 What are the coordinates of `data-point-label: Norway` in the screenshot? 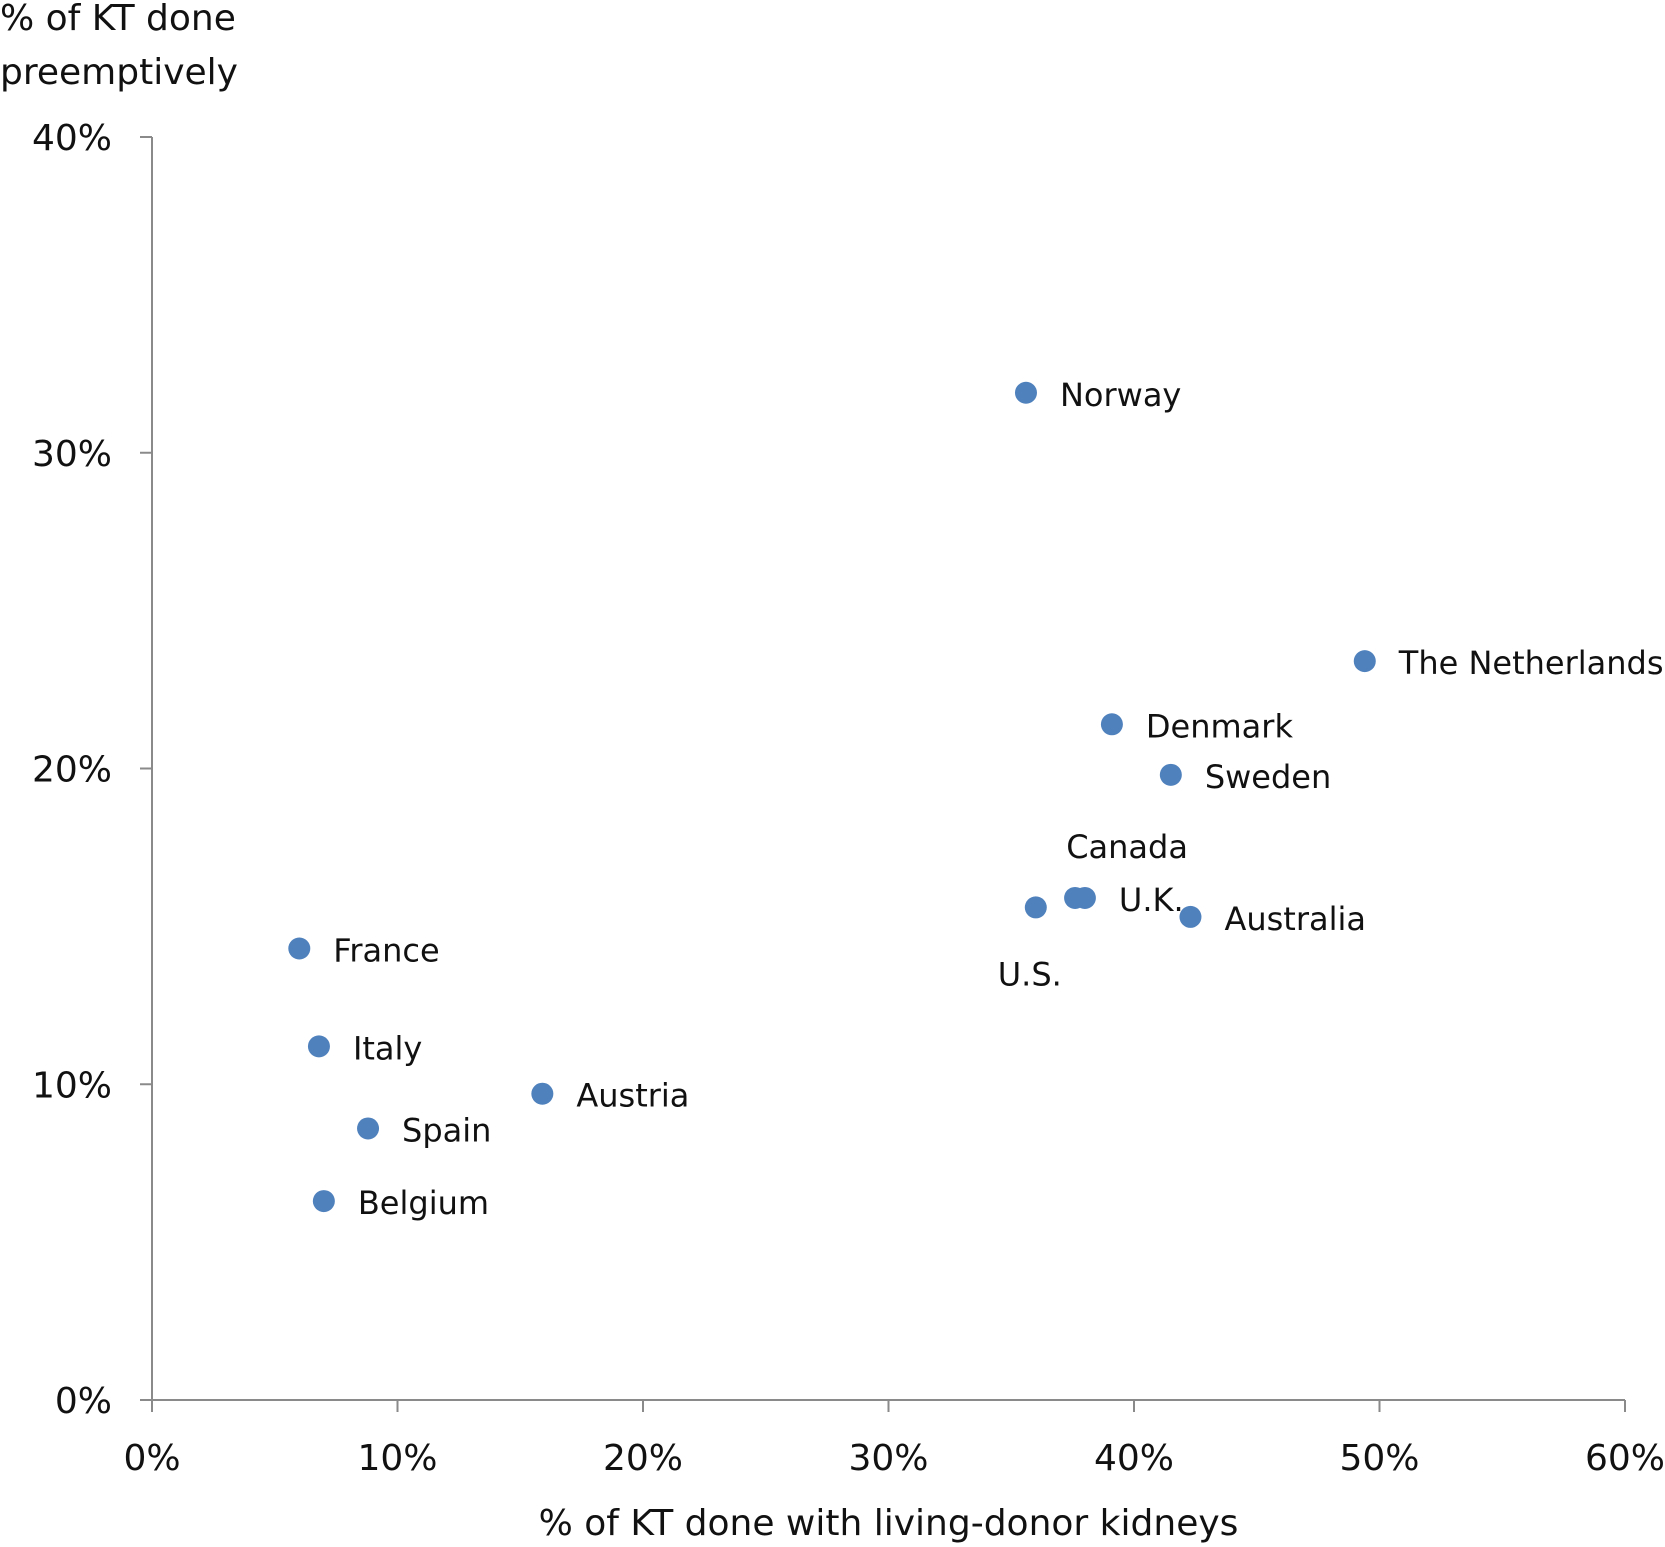 It's located at (1120, 395).